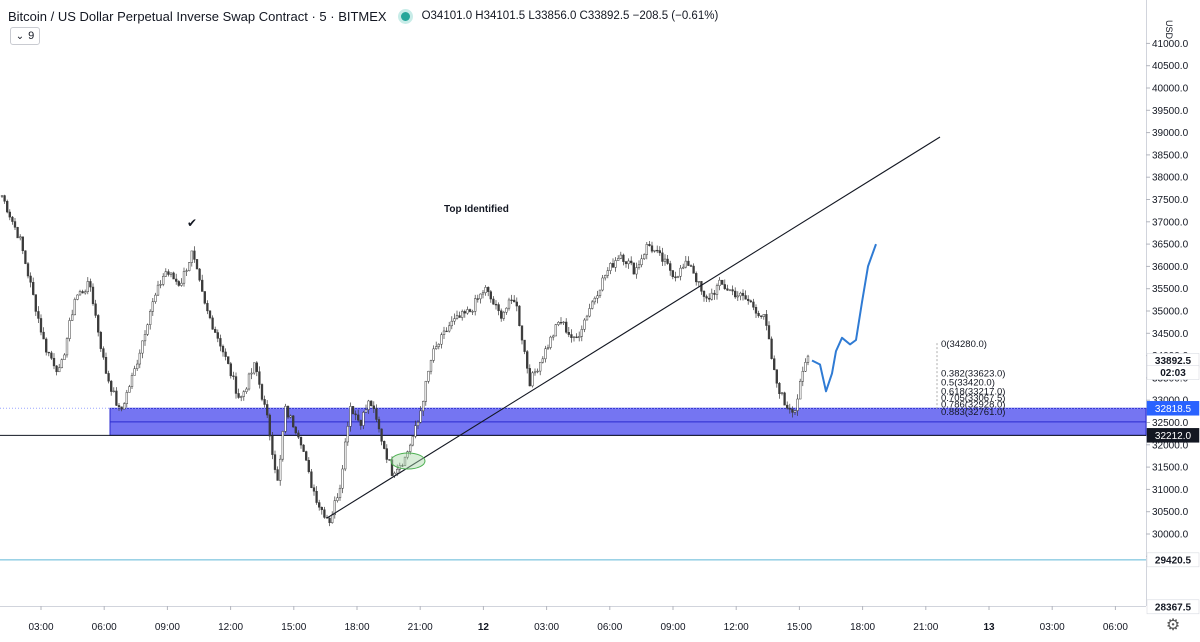 The width and height of the screenshot is (1200, 642). What do you see at coordinates (609, 627) in the screenshot?
I see `x-tick-label: 06:00` at bounding box center [609, 627].